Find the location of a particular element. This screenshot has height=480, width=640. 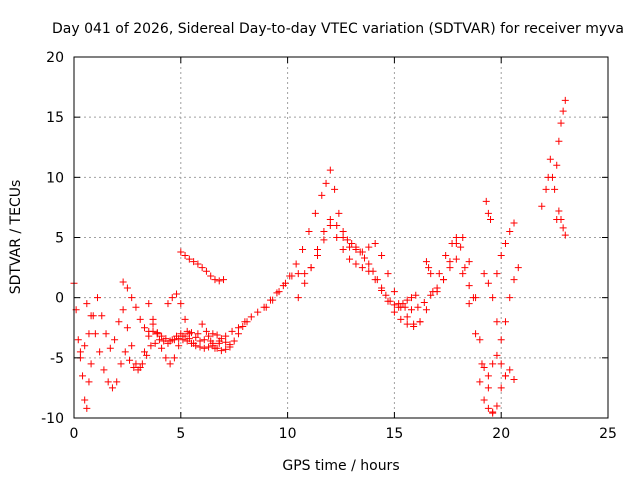

y-tick-label: -5 is located at coordinates (57, 359).